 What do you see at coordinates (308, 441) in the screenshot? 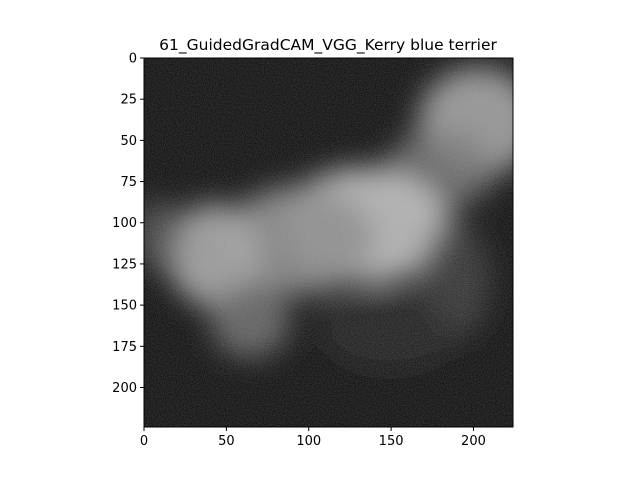
I see `x-tick-label: 100` at bounding box center [308, 441].